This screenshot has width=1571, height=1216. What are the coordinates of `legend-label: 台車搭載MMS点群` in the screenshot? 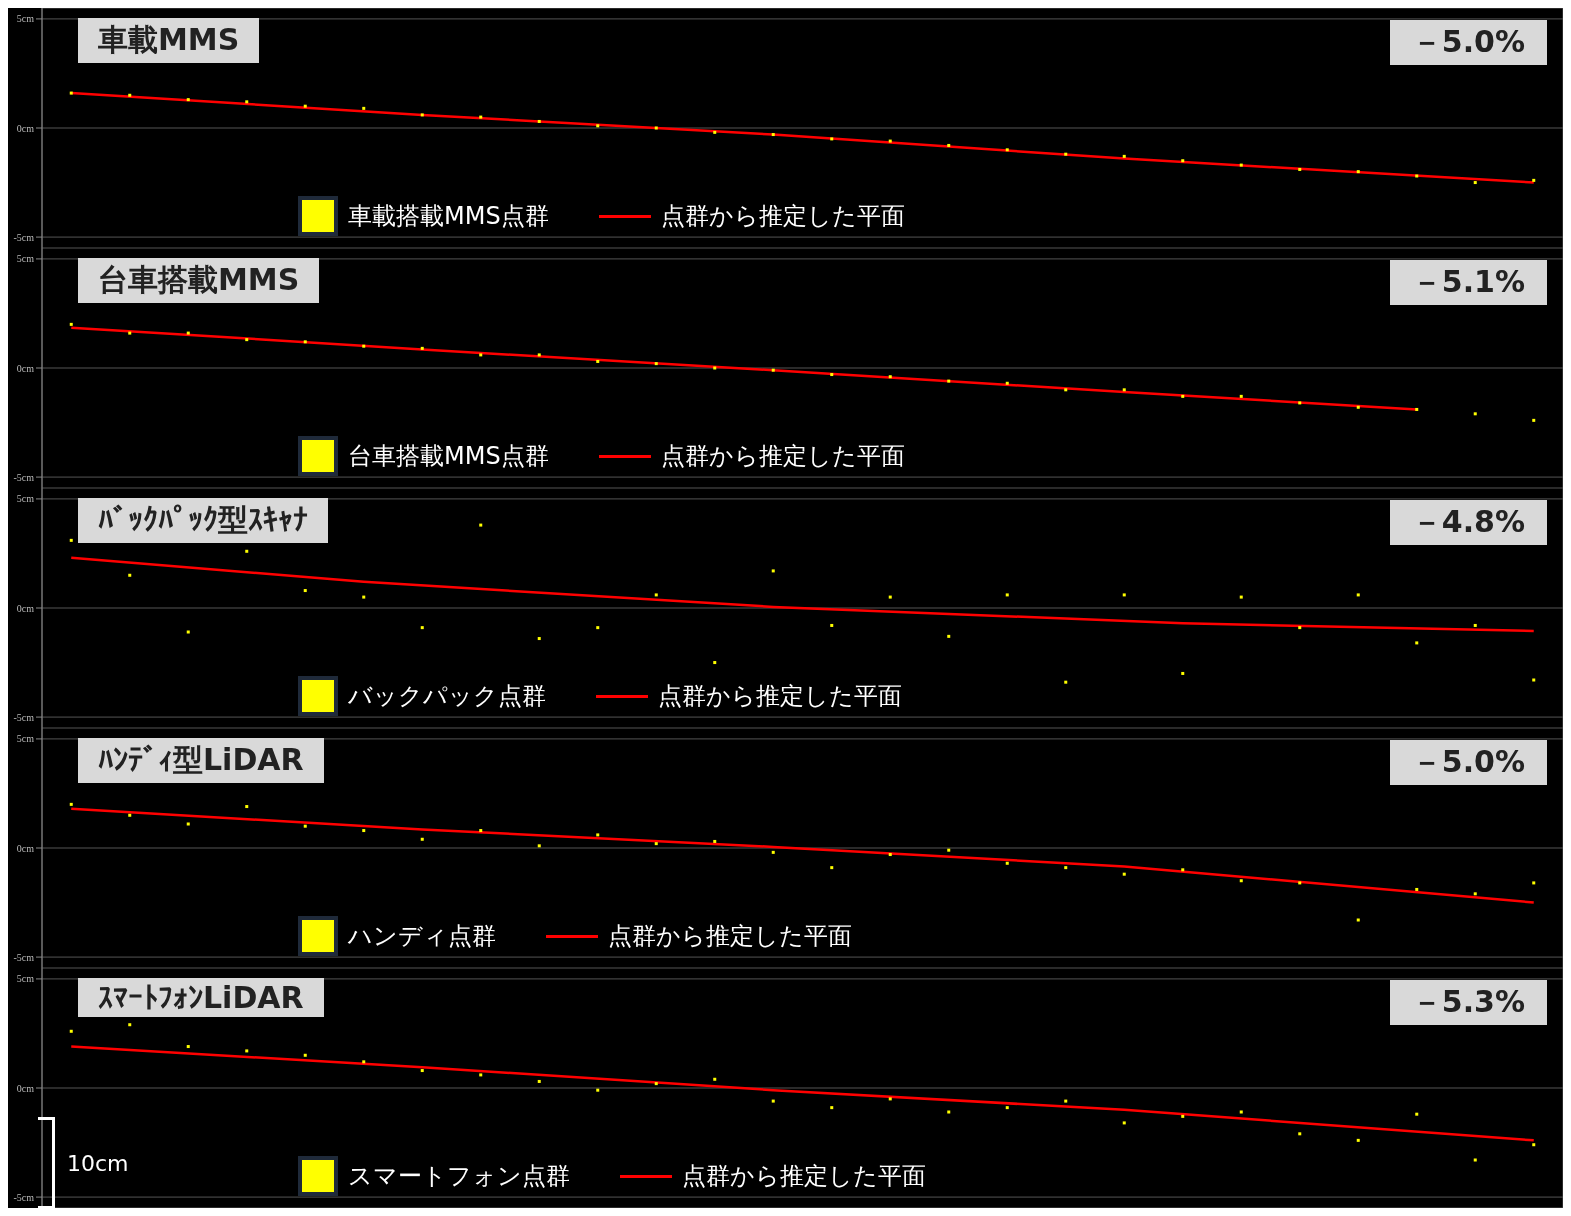 It's located at (448, 456).